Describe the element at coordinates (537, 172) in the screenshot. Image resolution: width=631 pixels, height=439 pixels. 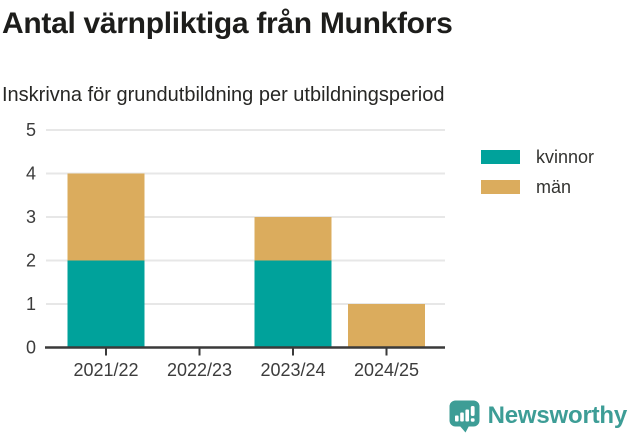
I see `legend: kvinnor män` at that location.